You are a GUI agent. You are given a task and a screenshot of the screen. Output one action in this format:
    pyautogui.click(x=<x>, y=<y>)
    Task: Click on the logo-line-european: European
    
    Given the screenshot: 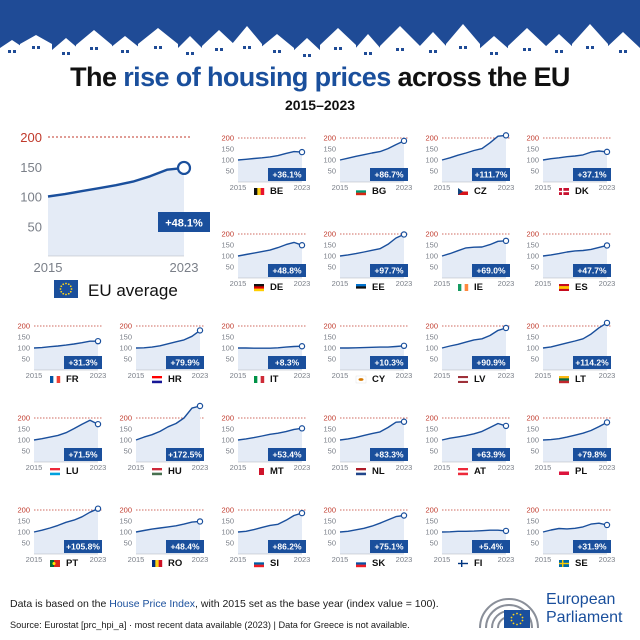 What is the action you would take?
    pyautogui.click(x=581, y=599)
    